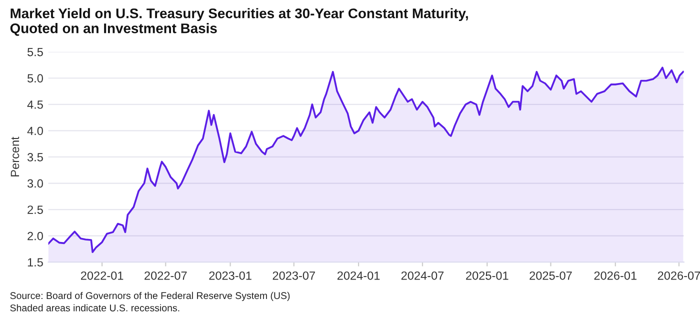  What do you see at coordinates (35, 236) in the screenshot?
I see `y-tick-label: 2.0` at bounding box center [35, 236].